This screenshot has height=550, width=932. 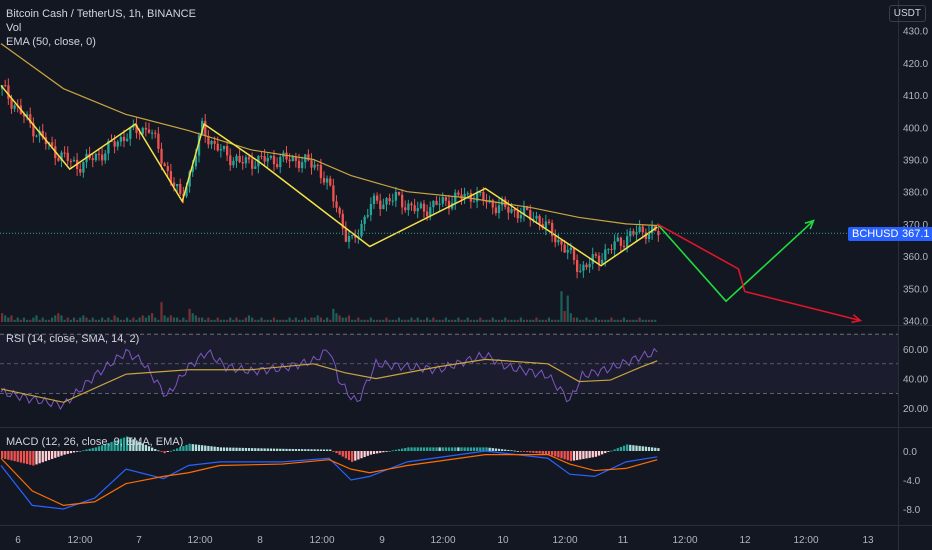 I want to click on rsi-legend: RSI (14, close, SMA, 14, 2), so click(x=73, y=339).